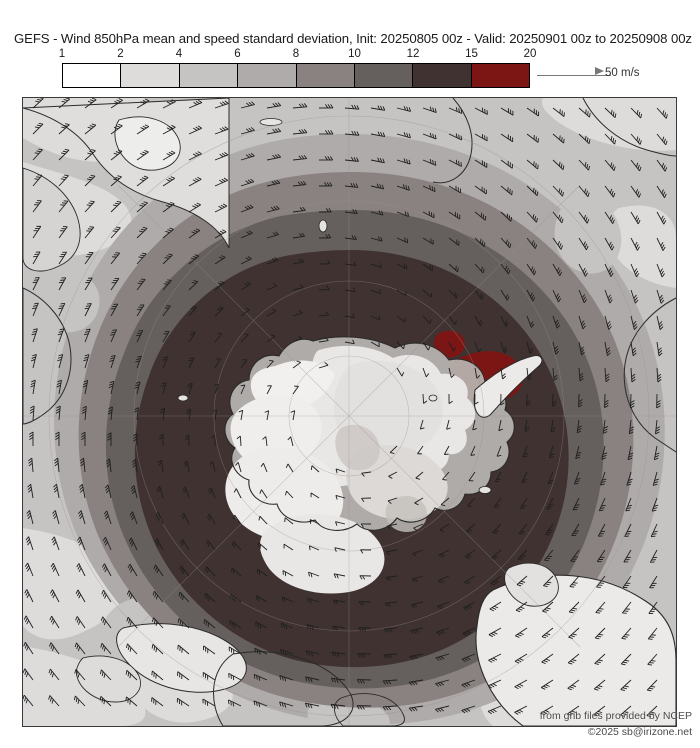 The image size is (700, 748). Describe the element at coordinates (62, 54) in the screenshot. I see `colorbar-tick-0: 1` at that location.